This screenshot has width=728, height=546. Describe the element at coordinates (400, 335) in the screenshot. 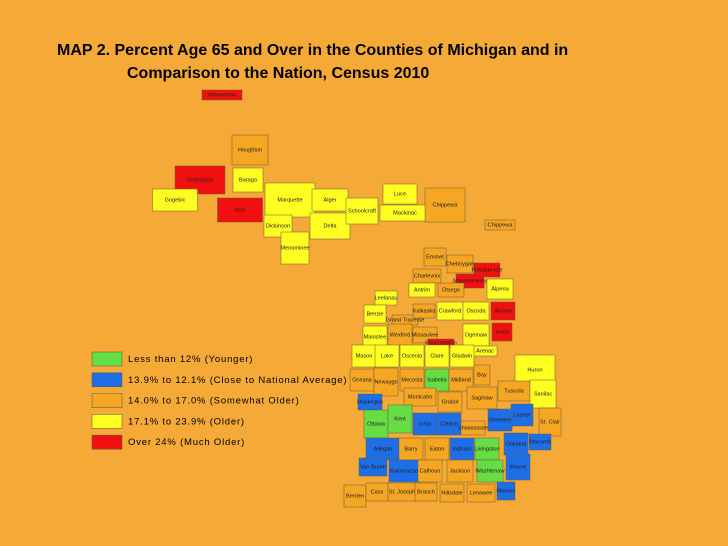

I see `county-label: Wexford` at that location.